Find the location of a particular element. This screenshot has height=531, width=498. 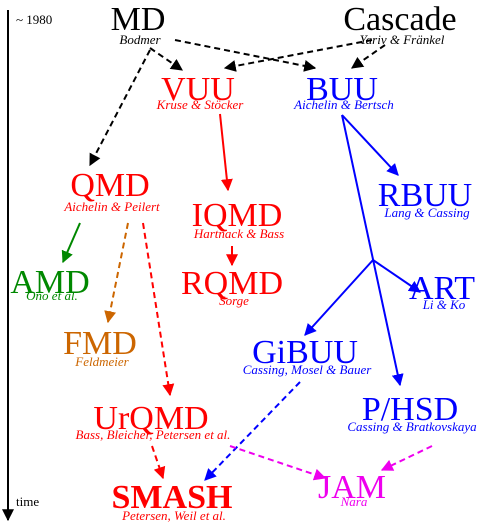

node-label: FMD is located at coordinates (100, 343).